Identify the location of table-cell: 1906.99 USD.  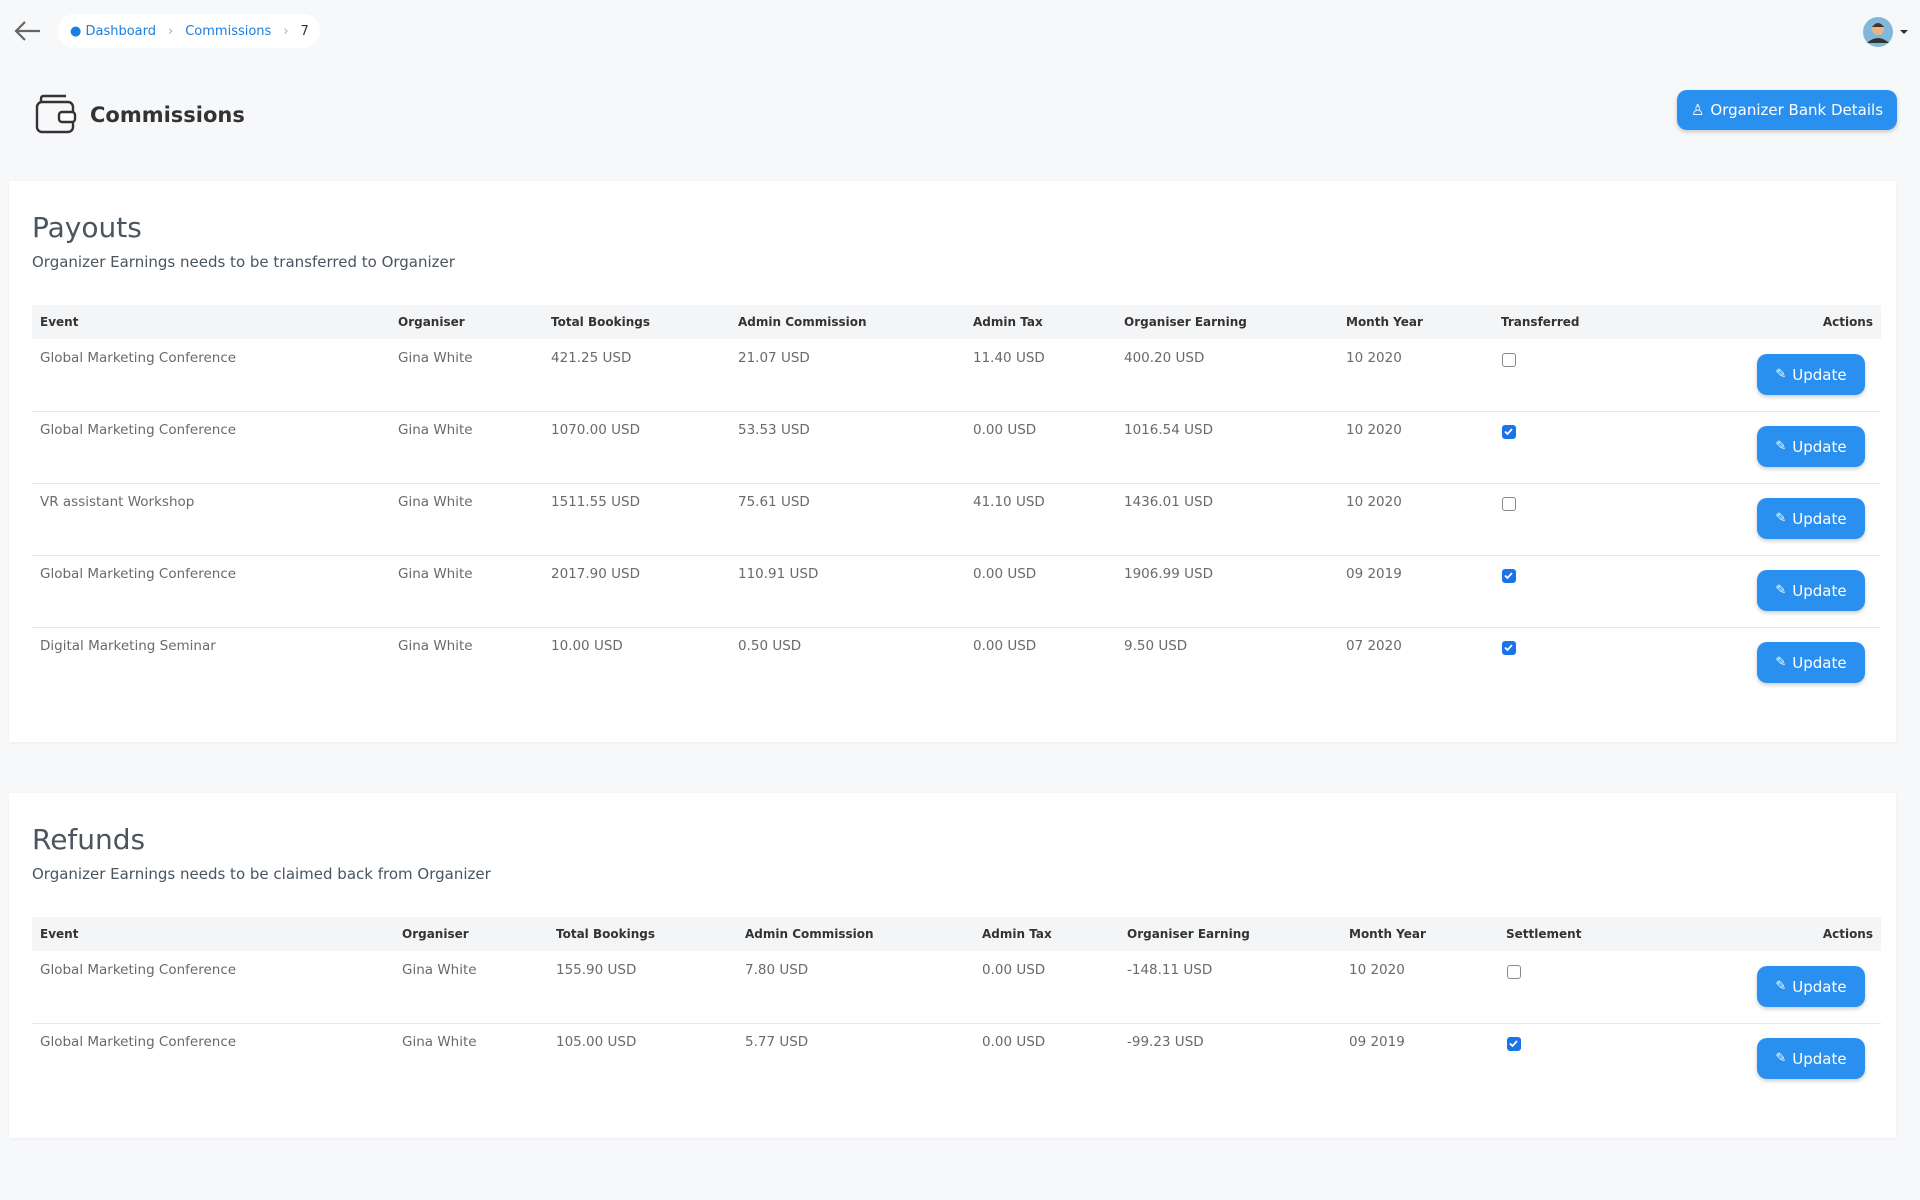
(1168, 574).